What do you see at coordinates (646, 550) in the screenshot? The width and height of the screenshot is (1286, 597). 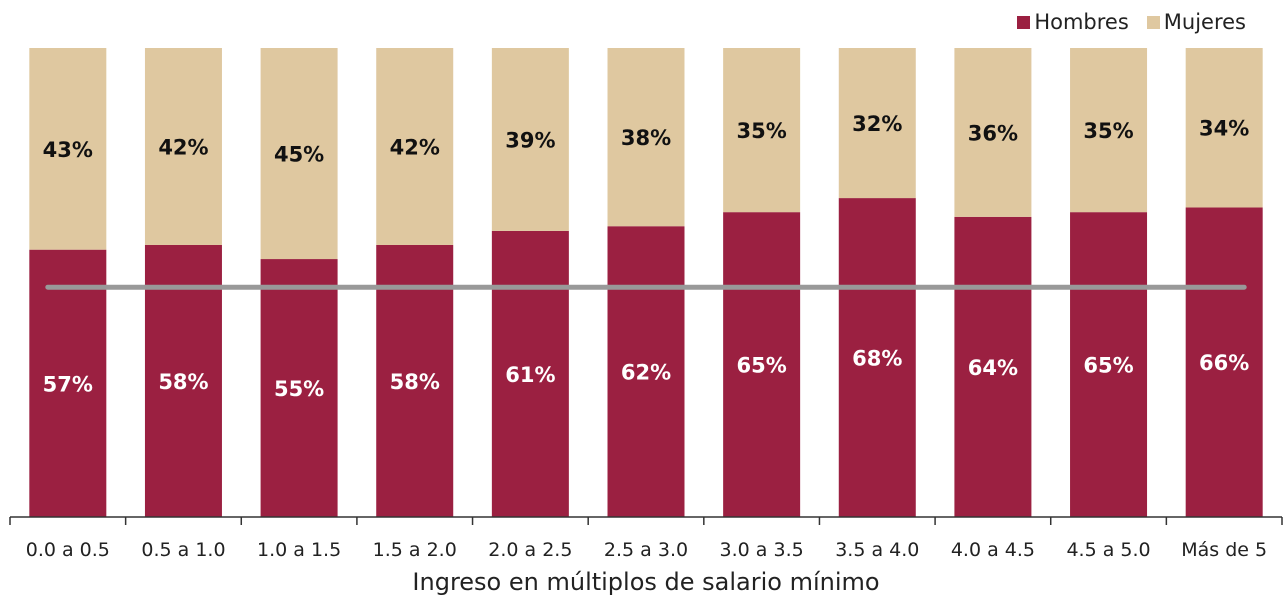 I see `x-tick-label-5: 2.5 a 3.0` at bounding box center [646, 550].